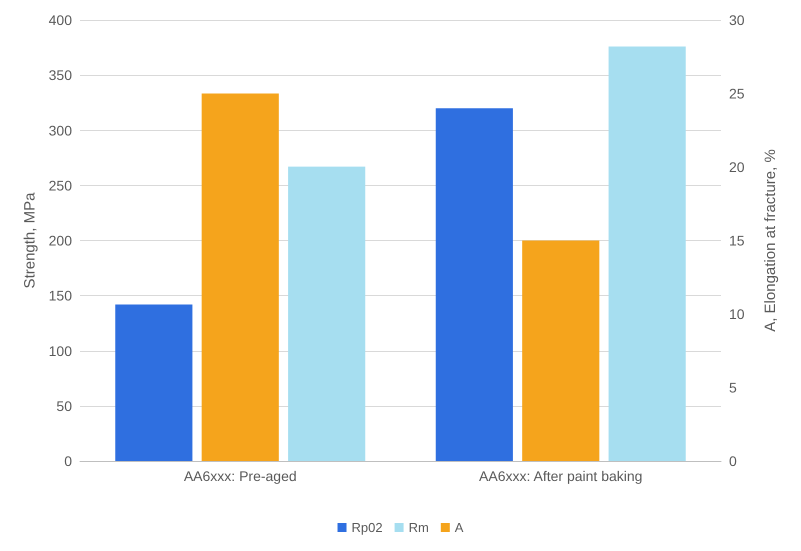 The height and width of the screenshot is (551, 801). Describe the element at coordinates (737, 240) in the screenshot. I see `y2-tick-label: 15` at that location.